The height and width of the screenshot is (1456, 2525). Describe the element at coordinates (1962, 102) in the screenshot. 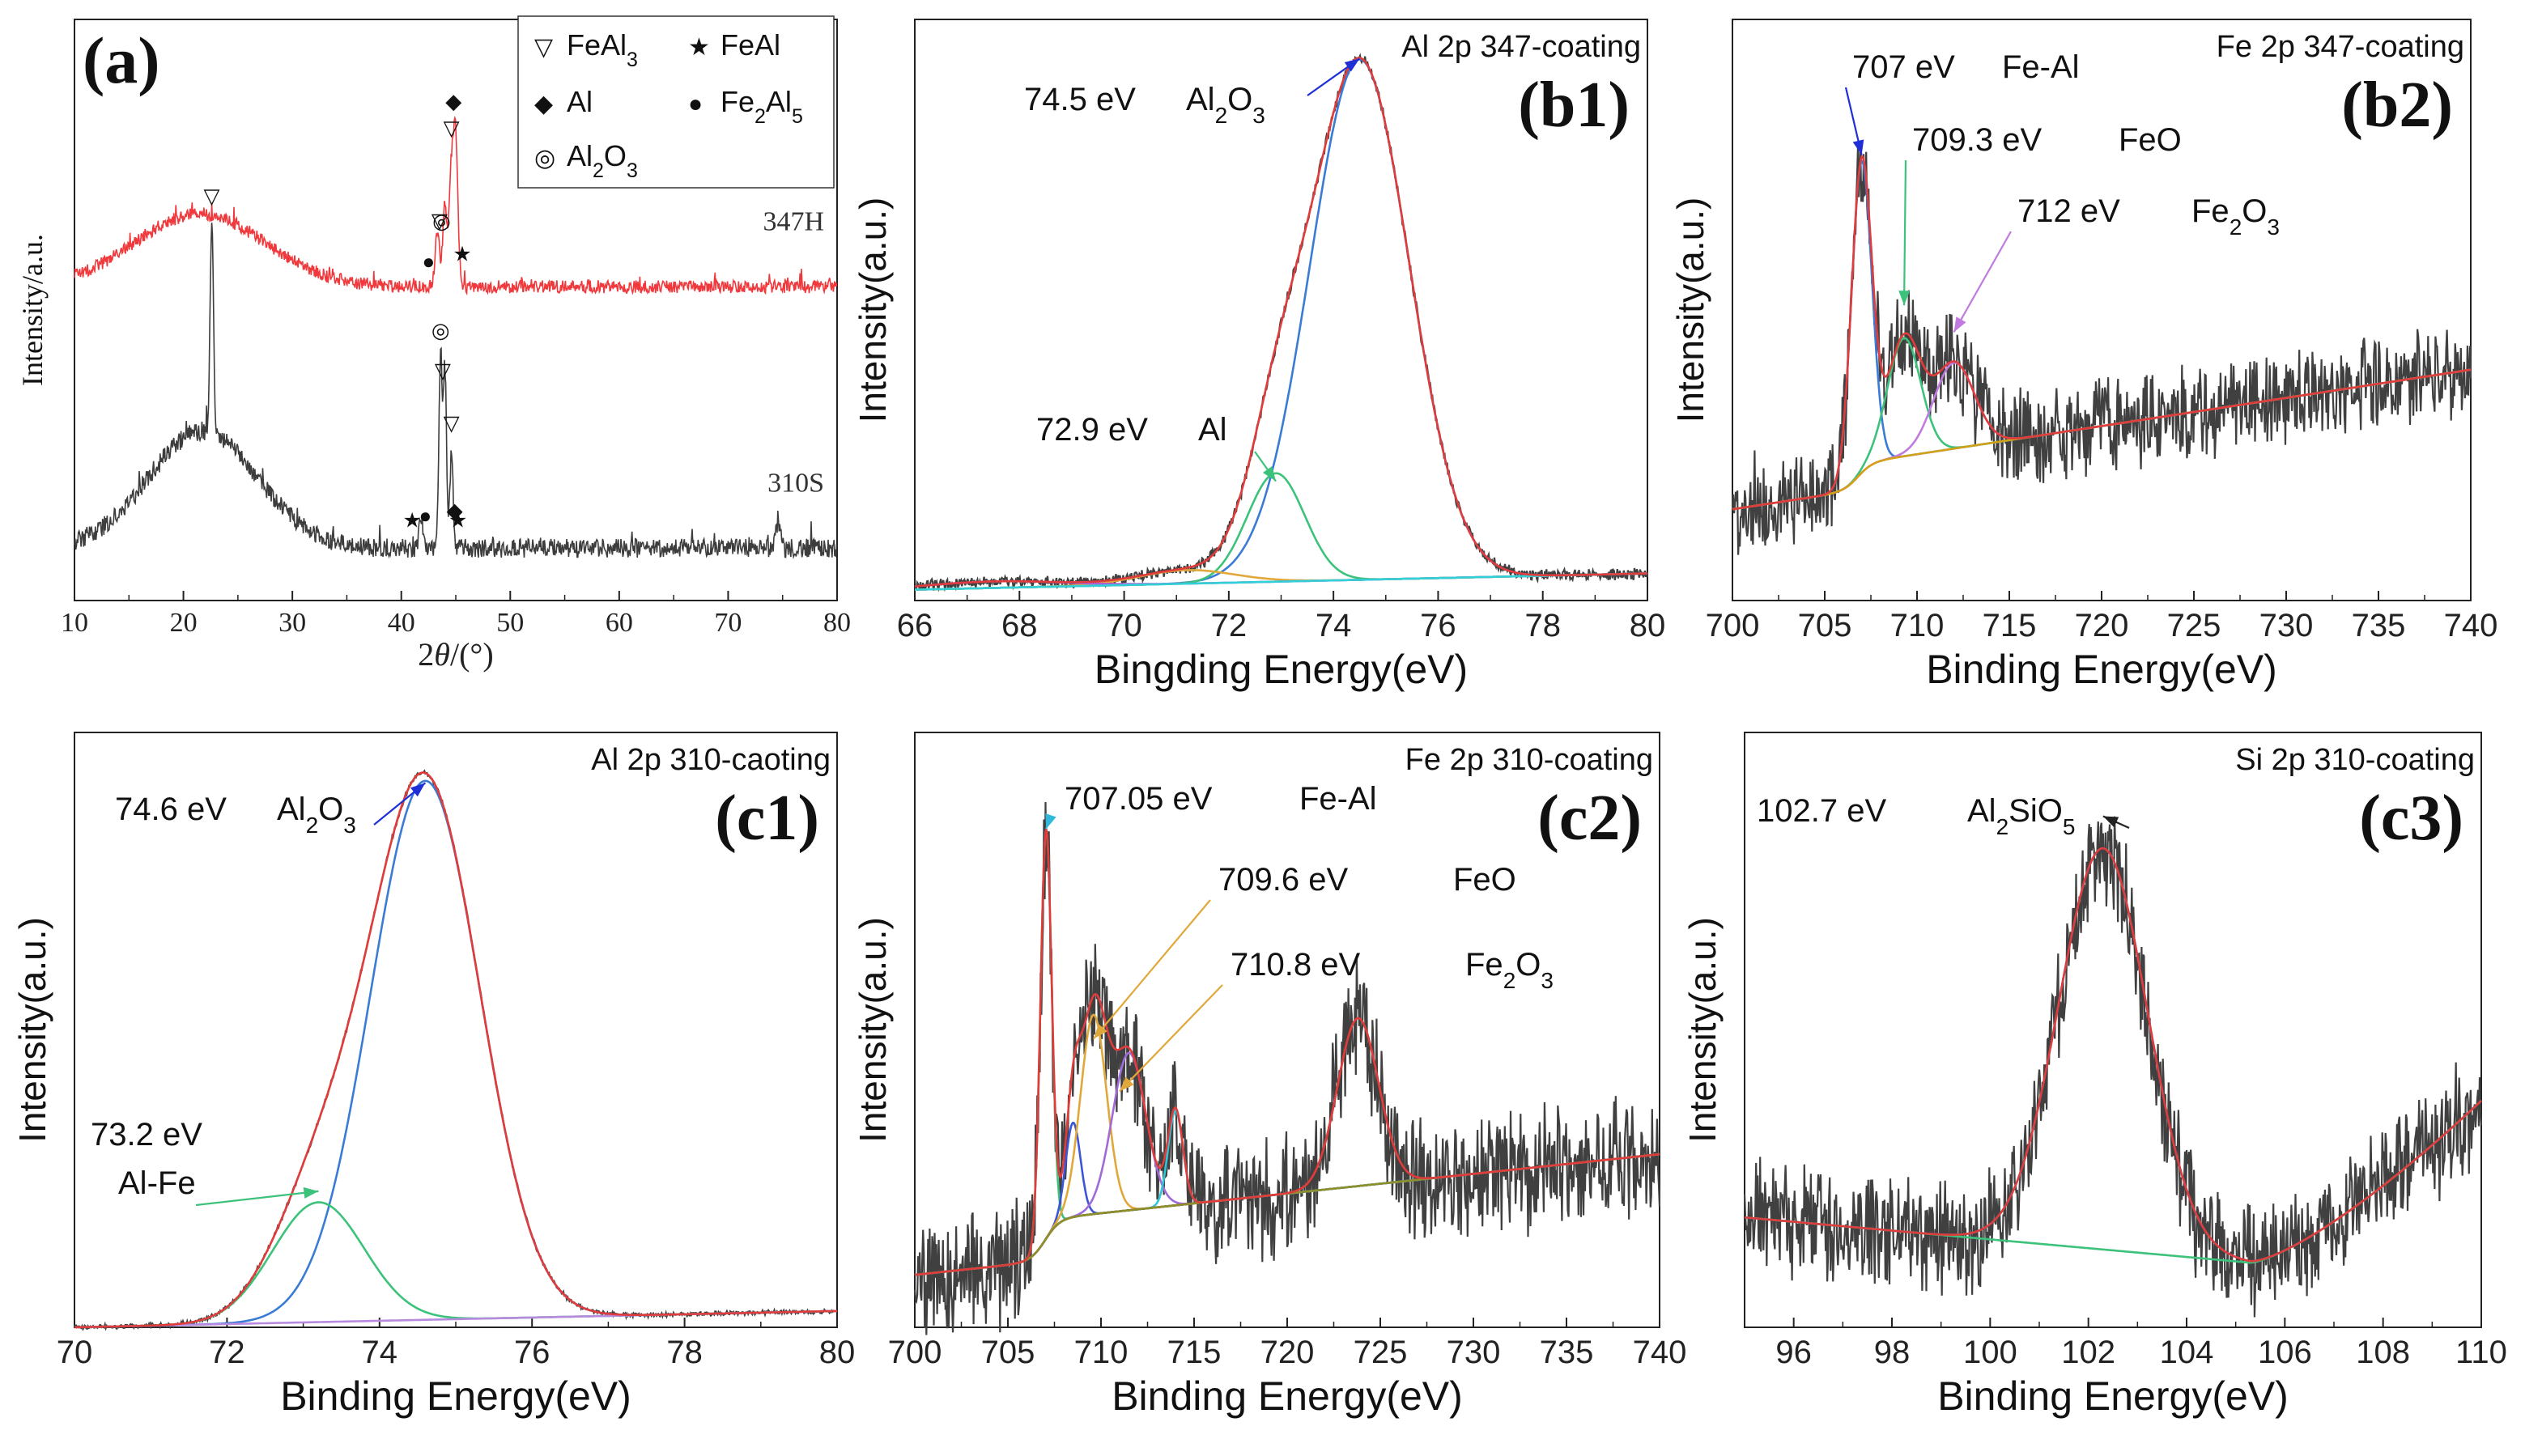

I see `annotation: 707 eV Fe-Al` at that location.